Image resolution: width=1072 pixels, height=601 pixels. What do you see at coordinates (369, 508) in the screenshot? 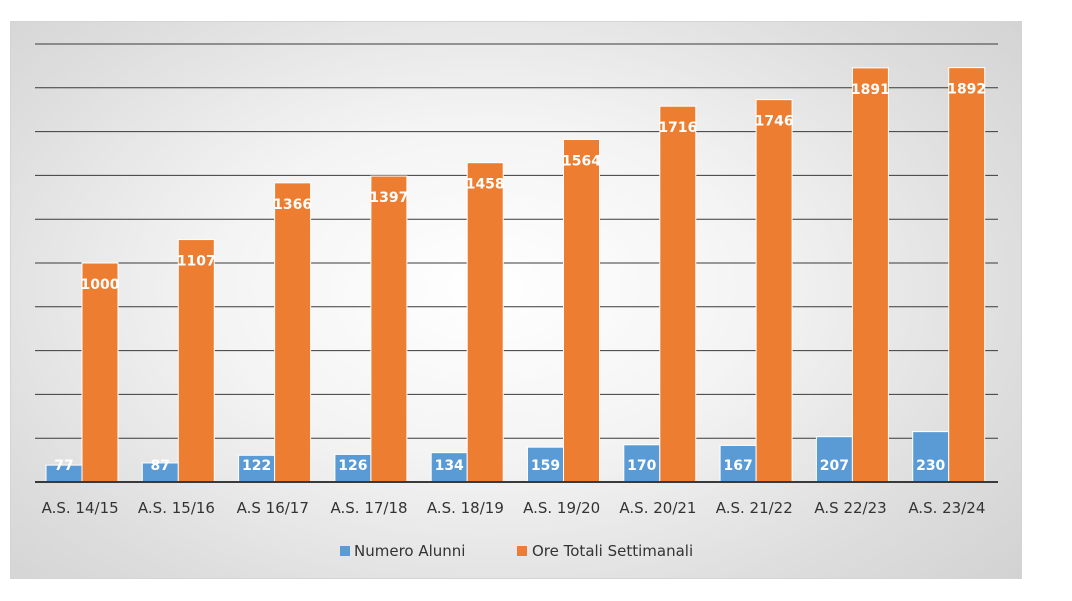
I see `x-tick-label: A.S. 17/18` at bounding box center [369, 508].